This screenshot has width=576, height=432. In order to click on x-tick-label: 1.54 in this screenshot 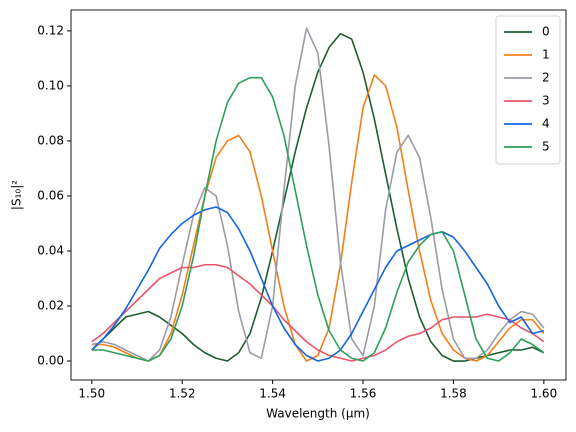, I will do `click(272, 394)`.